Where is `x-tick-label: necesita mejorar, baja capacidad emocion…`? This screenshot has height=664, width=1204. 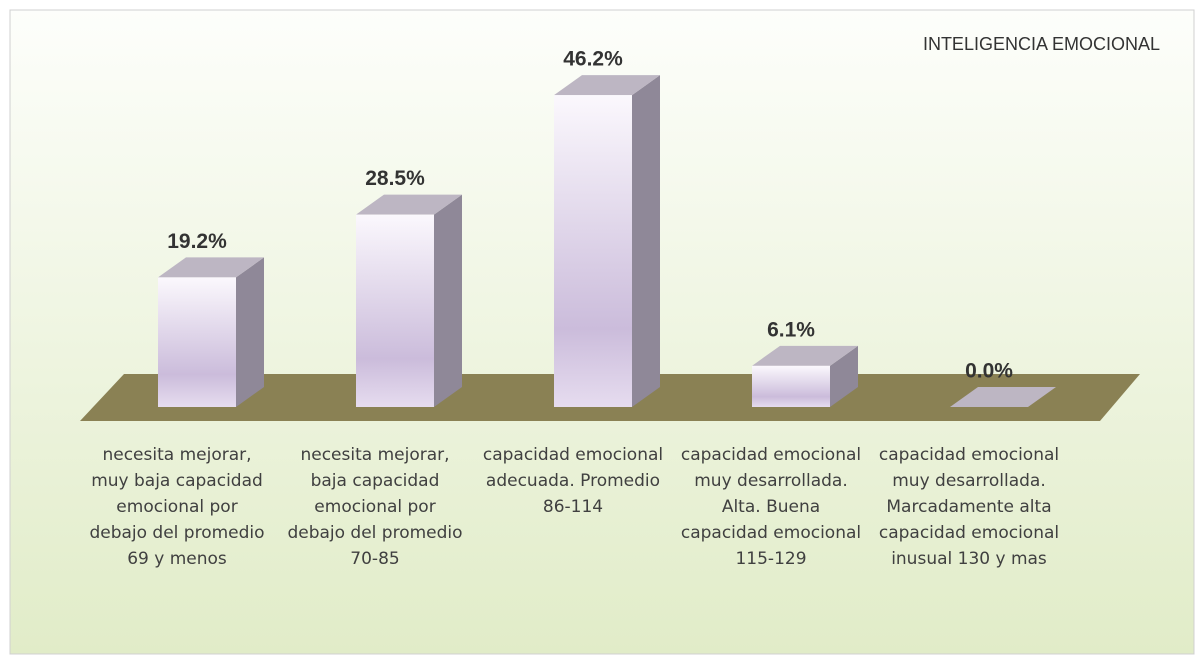
x-tick-label: necesita mejorar, baja capacidad emocion… is located at coordinates (375, 507).